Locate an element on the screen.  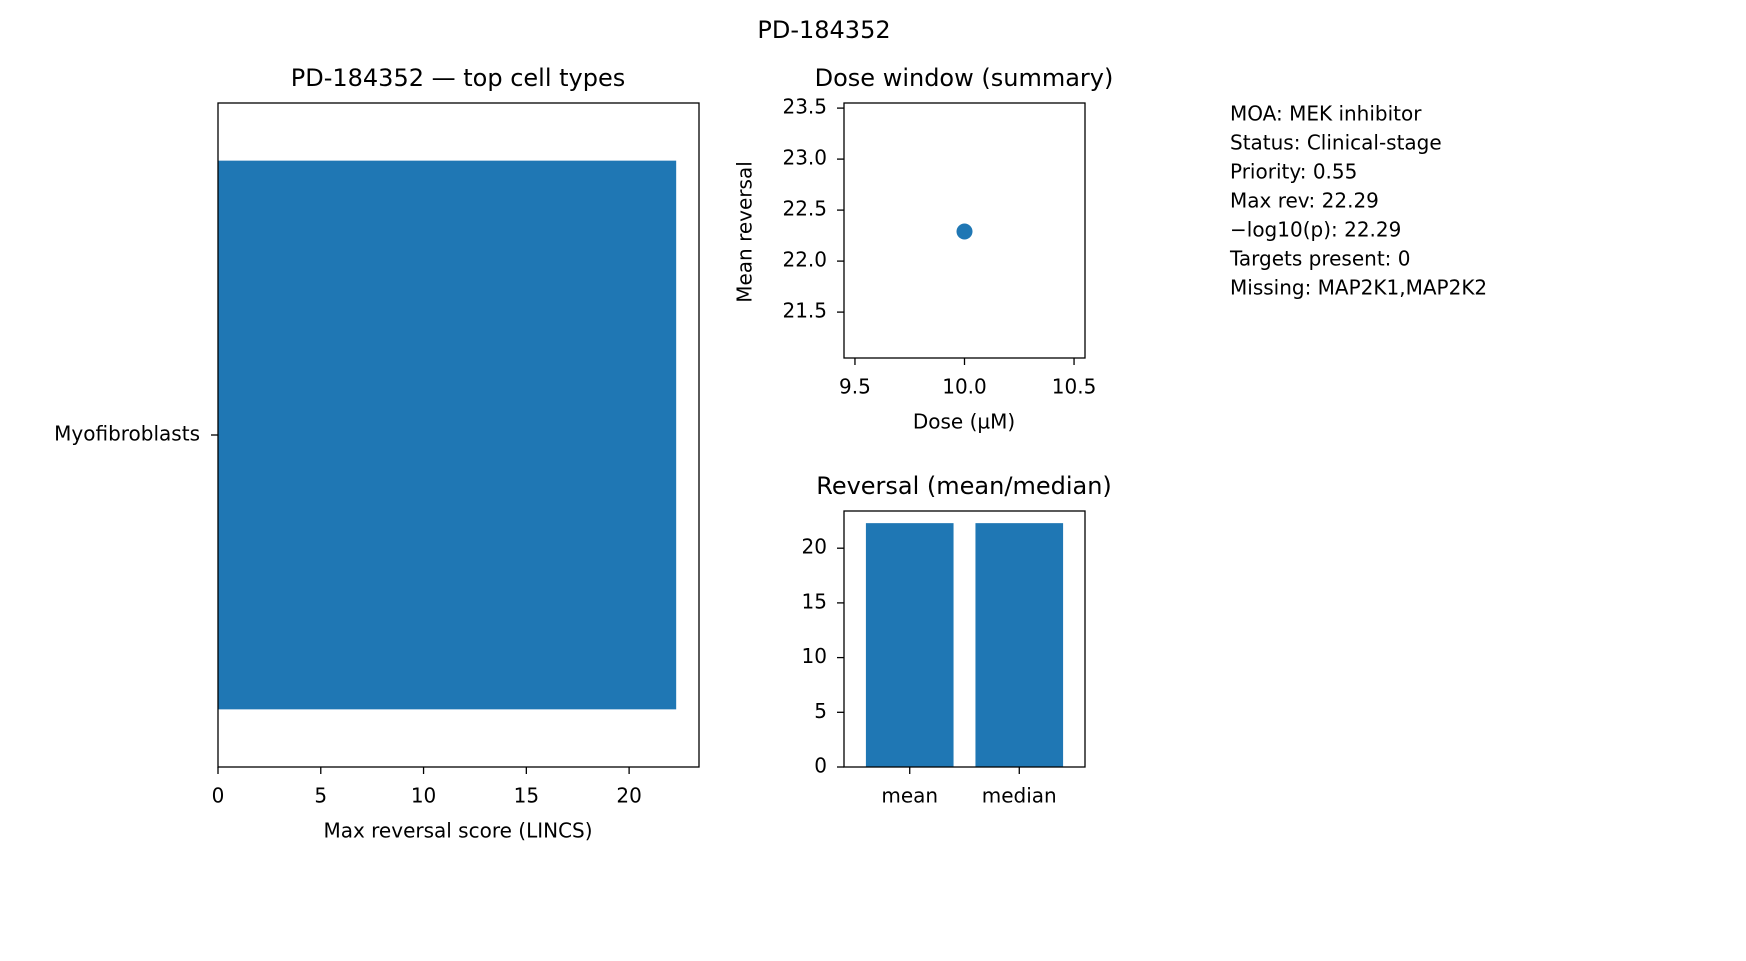
y-tick-label: 23.5 is located at coordinates (804, 107).